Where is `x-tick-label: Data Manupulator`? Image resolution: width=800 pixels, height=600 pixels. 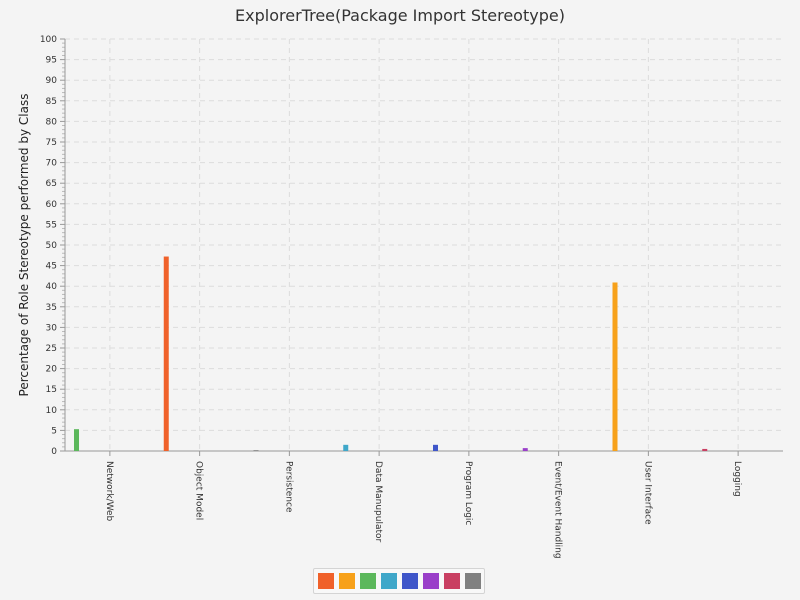 x-tick-label: Data Manupulator is located at coordinates (378, 502).